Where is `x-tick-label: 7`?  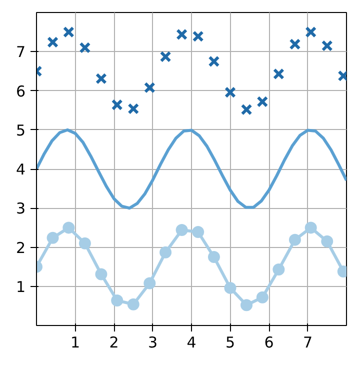
x-tick-label: 7 is located at coordinates (307, 343).